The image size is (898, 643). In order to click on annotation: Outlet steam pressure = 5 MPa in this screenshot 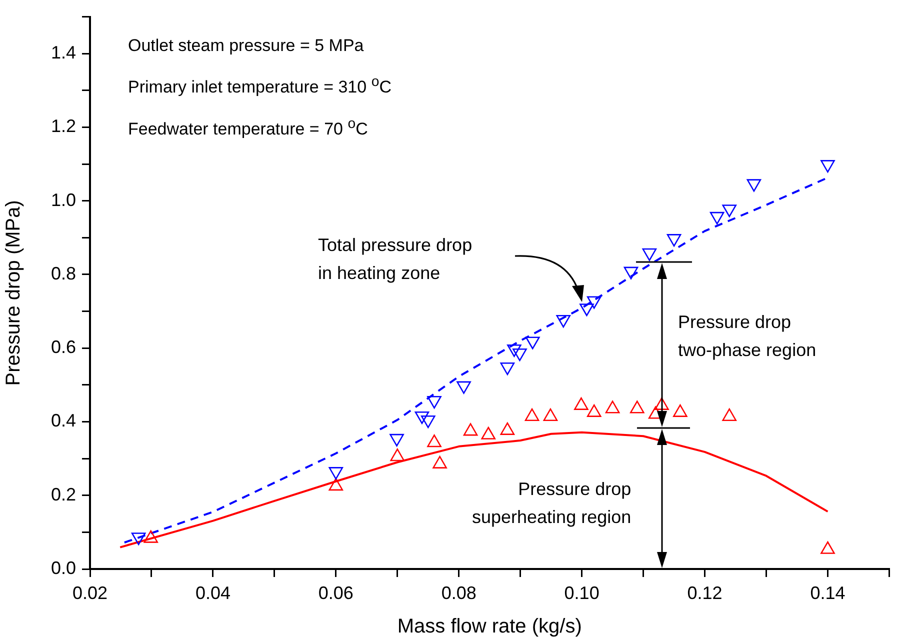, I will do `click(246, 46)`.